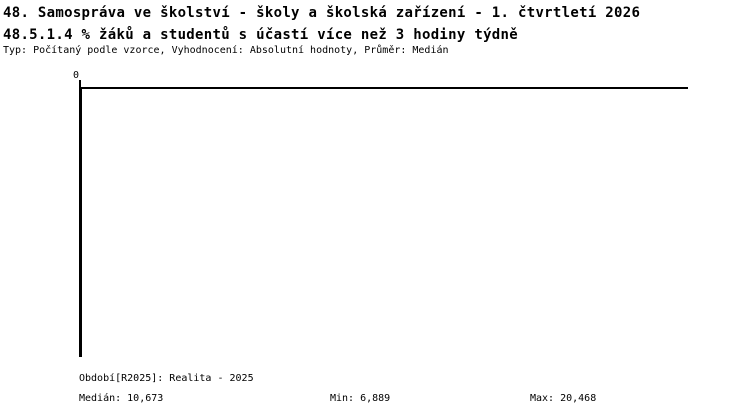 The width and height of the screenshot is (750, 416). I want to click on median-reference-line, so click(1, 222).